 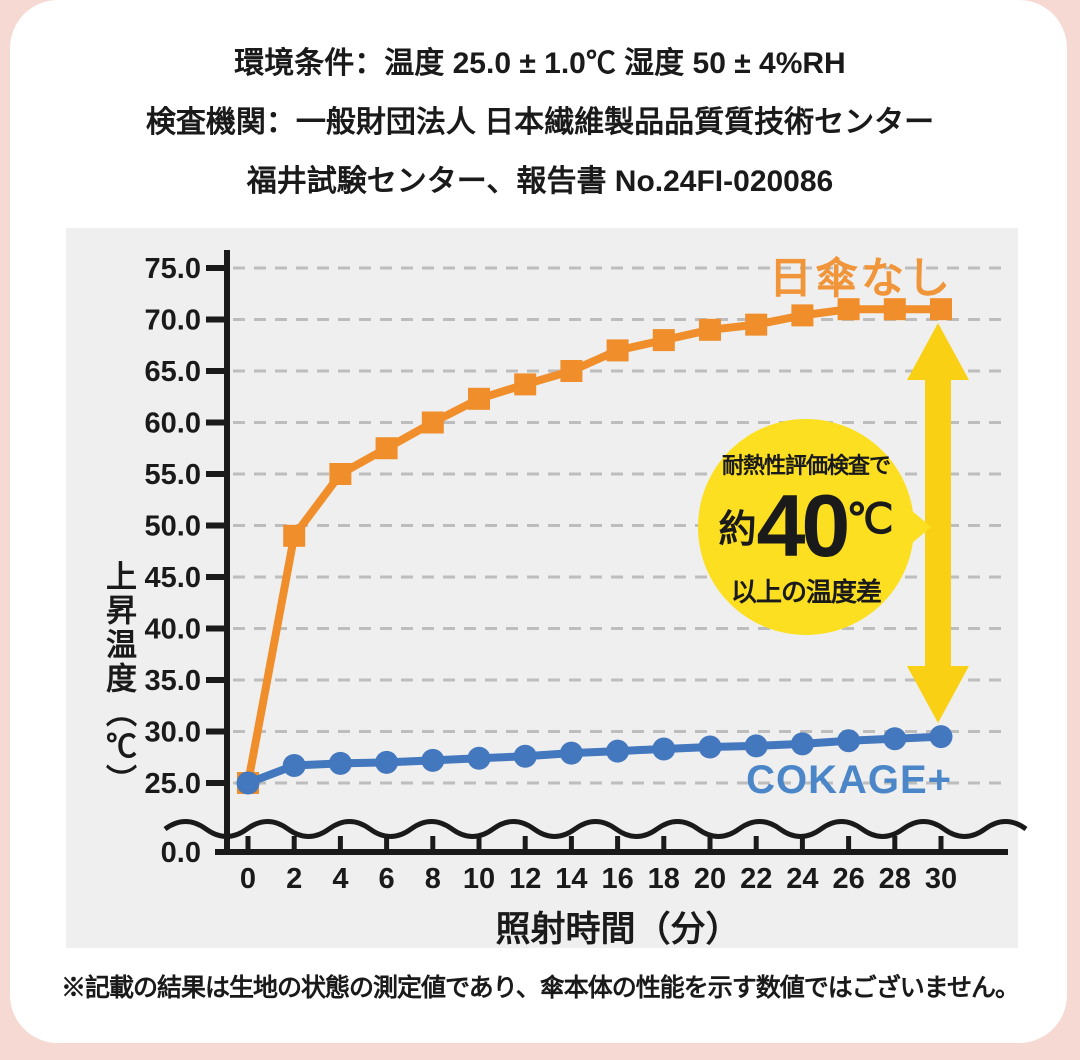 What do you see at coordinates (849, 780) in the screenshot?
I see `series-label-cokage: COKAGE+` at bounding box center [849, 780].